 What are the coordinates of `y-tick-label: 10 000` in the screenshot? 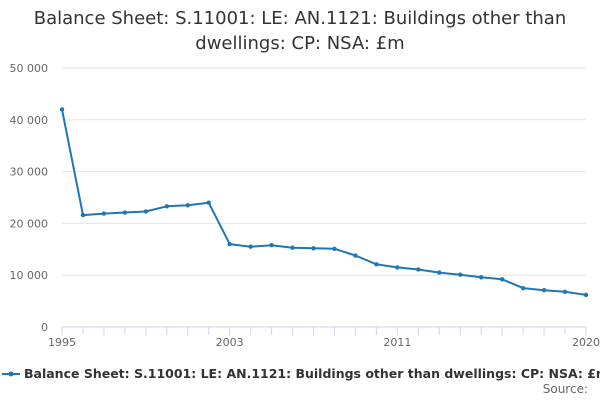 It's located at (29, 275).